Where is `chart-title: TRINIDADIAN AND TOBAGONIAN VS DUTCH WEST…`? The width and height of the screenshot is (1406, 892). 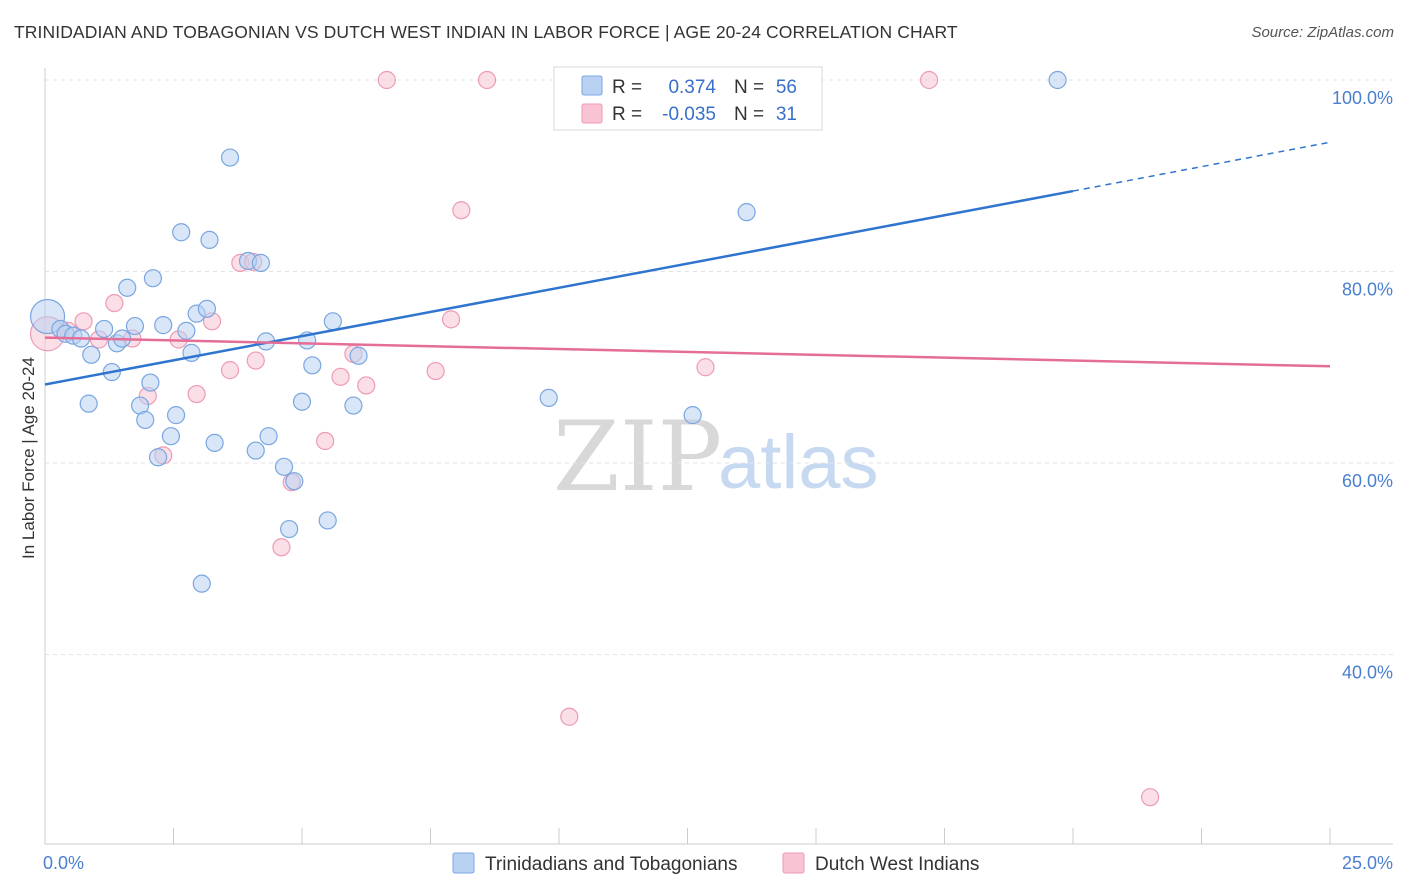 chart-title: TRINIDADIAN AND TOBAGONIAN VS DUTCH WEST… is located at coordinates (486, 32).